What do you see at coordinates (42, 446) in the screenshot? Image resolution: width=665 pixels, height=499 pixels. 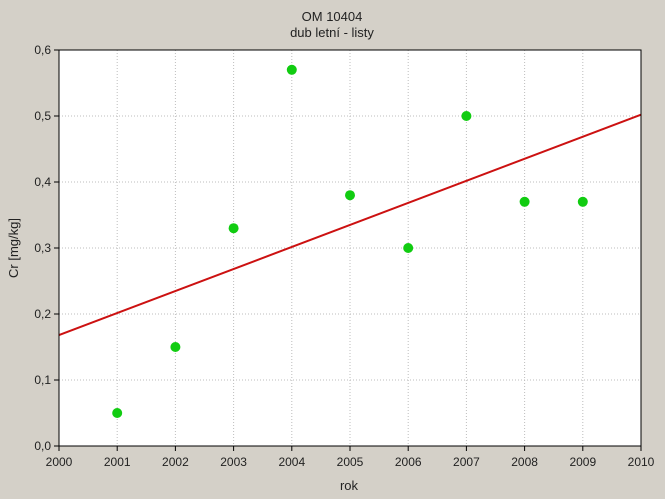 I see `y-tick-label: 0,0` at bounding box center [42, 446].